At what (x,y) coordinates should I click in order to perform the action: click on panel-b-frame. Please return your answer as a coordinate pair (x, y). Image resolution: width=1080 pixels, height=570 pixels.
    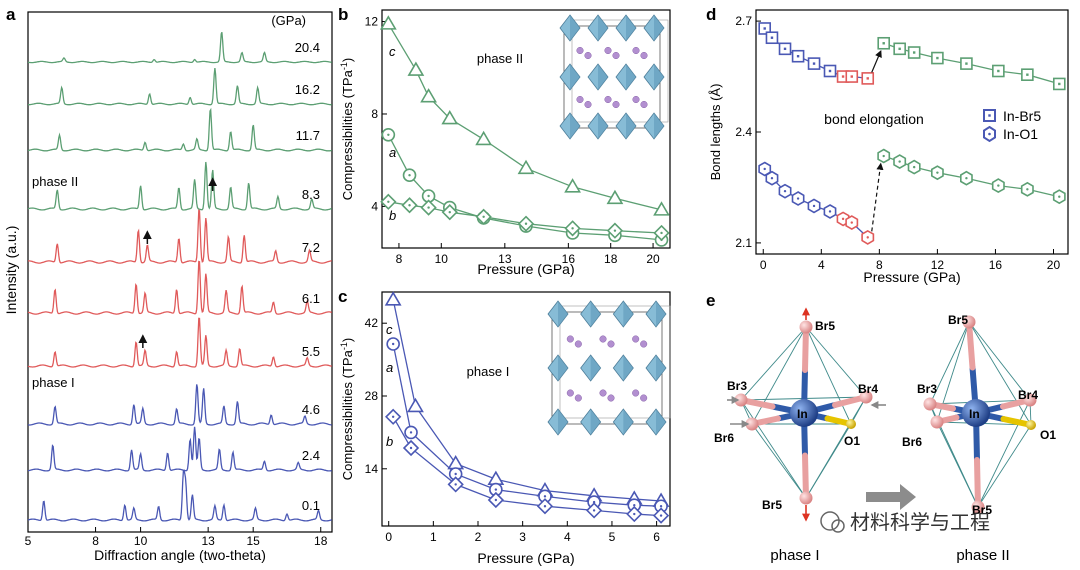
    Looking at the image, I should click on (526, 129).